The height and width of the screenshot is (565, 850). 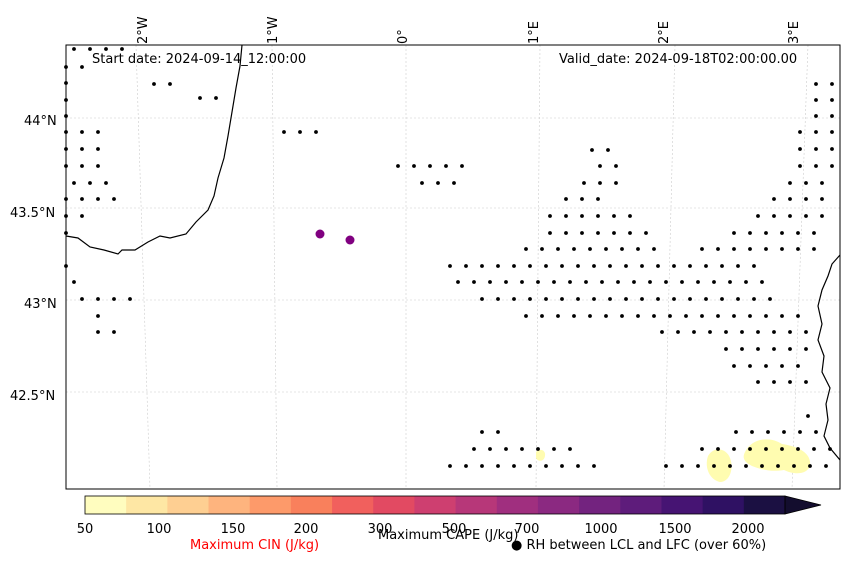 What do you see at coordinates (159, 529) in the screenshot?
I see `colorbar-tick: 100` at bounding box center [159, 529].